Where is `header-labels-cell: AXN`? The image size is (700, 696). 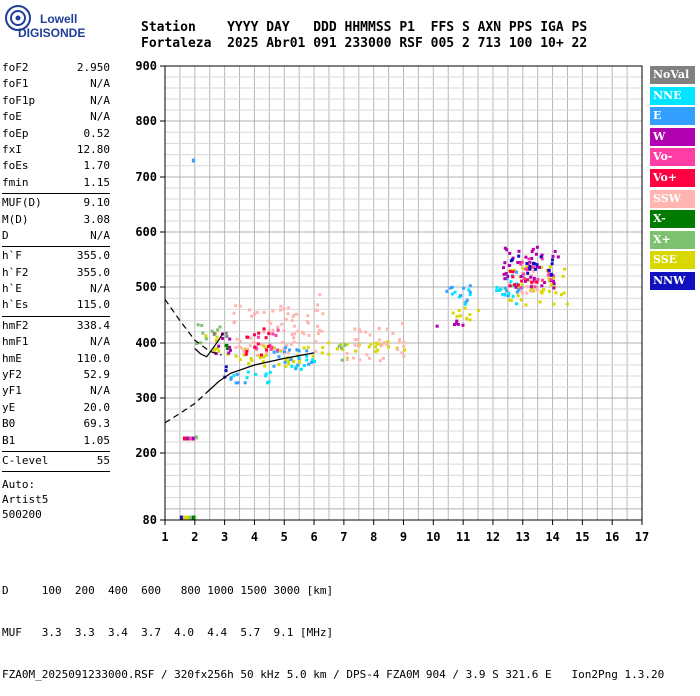
header-labels-cell: AXN is located at coordinates (493, 27).